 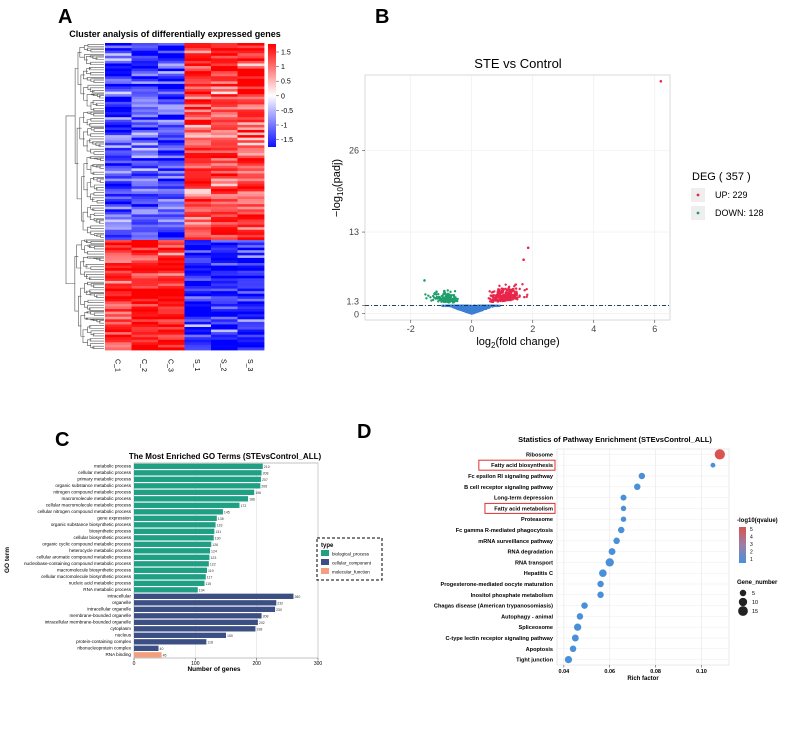 I want to click on pathway-xtick-label: 0.06, so click(x=609, y=672).